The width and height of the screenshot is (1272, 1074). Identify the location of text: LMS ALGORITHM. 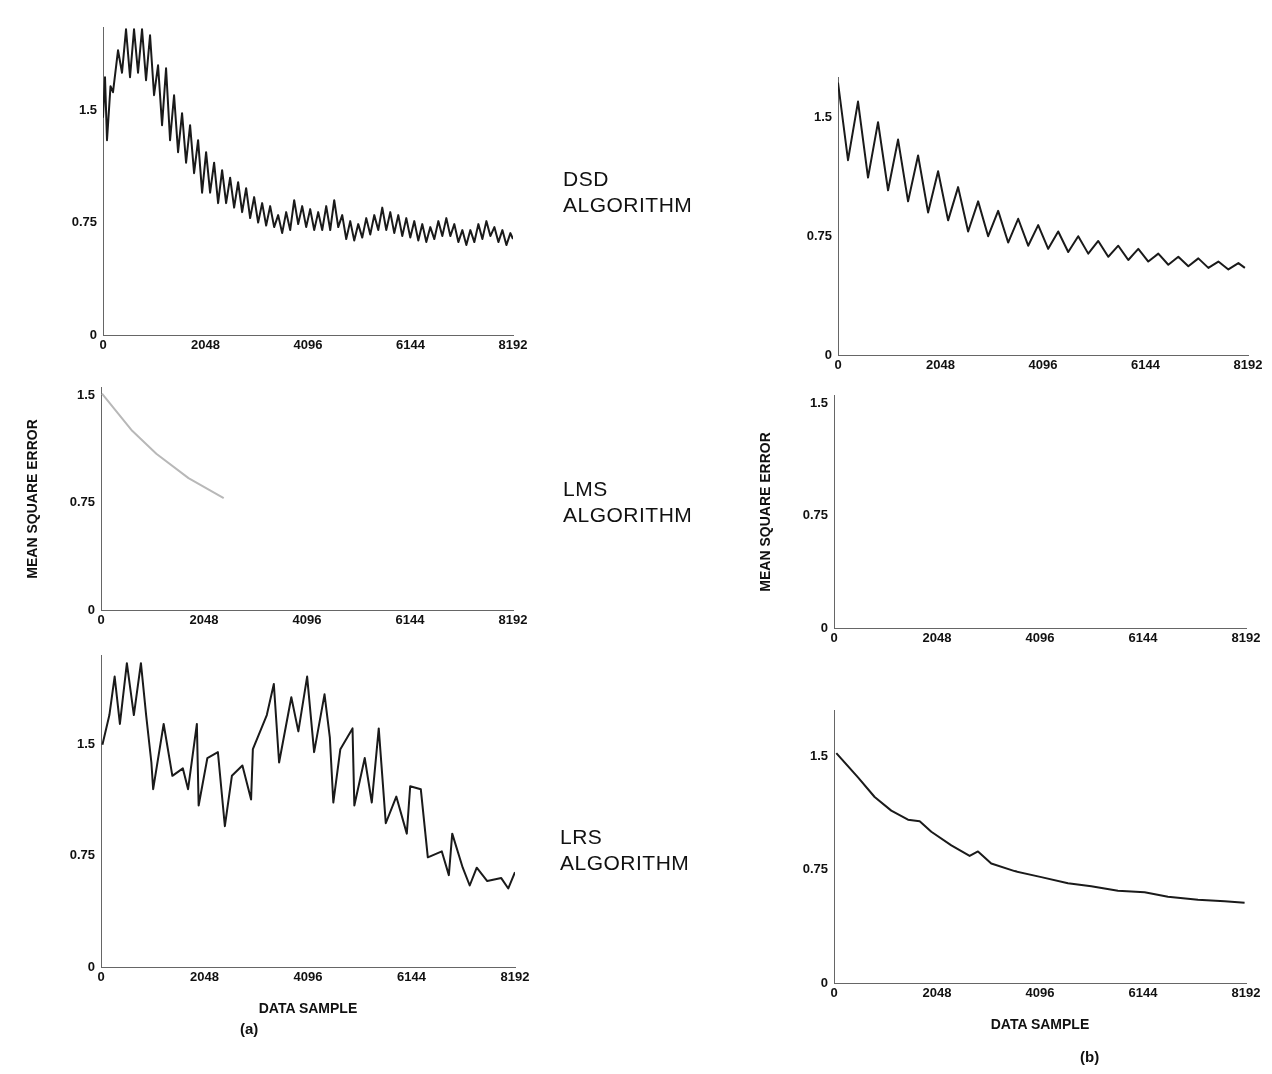
(628, 502).